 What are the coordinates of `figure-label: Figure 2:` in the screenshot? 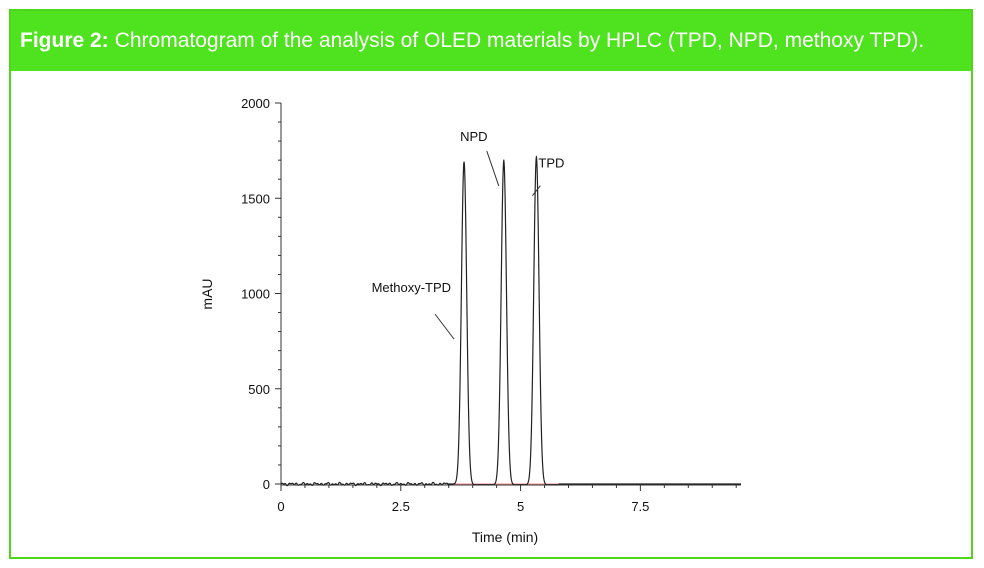 It's located at (64, 40).